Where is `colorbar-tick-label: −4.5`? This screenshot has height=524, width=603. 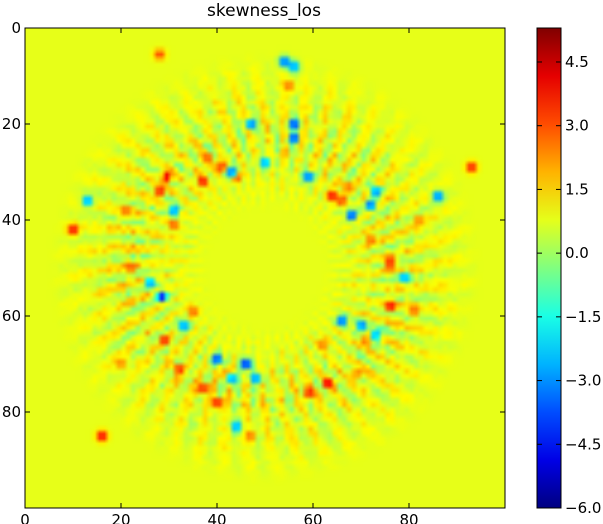
colorbar-tick-label: −4.5 is located at coordinates (583, 444).